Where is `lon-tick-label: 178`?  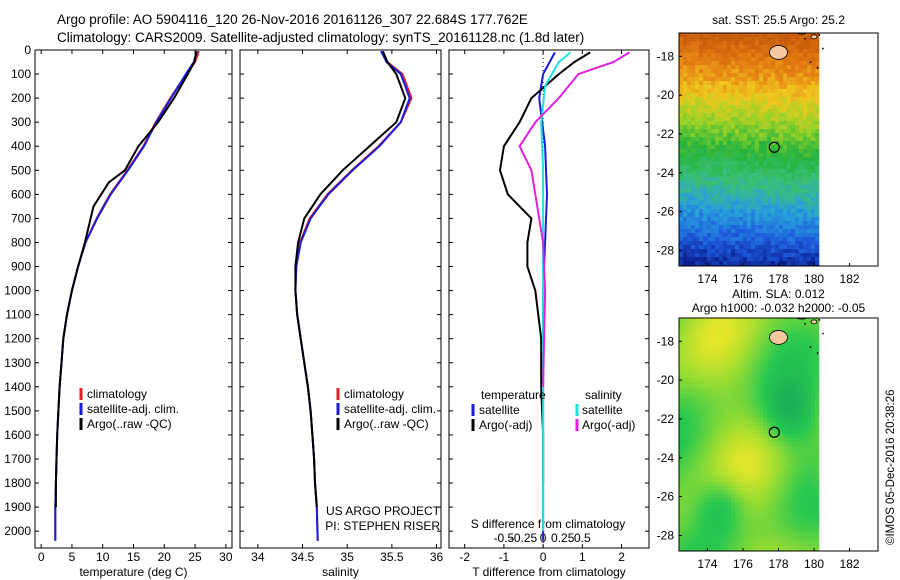 lon-tick-label: 178 is located at coordinates (778, 279).